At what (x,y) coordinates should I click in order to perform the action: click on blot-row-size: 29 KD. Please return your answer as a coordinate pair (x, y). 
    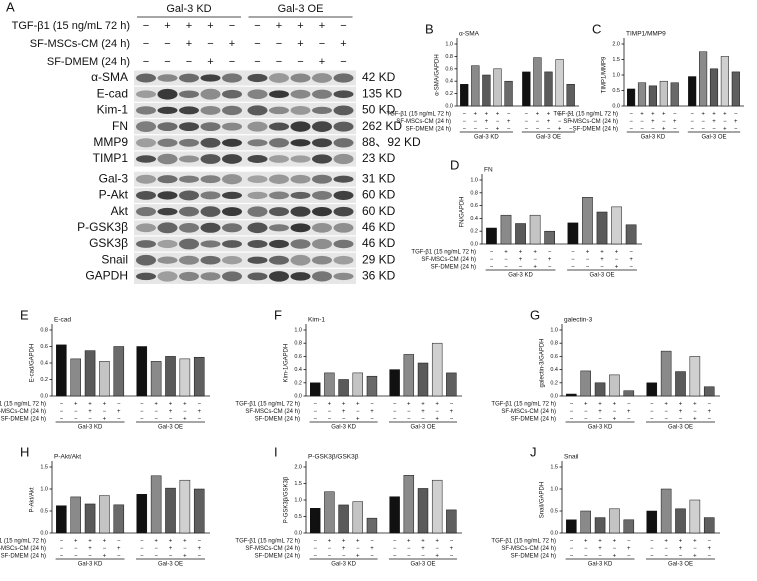
    Looking at the image, I should click on (379, 259).